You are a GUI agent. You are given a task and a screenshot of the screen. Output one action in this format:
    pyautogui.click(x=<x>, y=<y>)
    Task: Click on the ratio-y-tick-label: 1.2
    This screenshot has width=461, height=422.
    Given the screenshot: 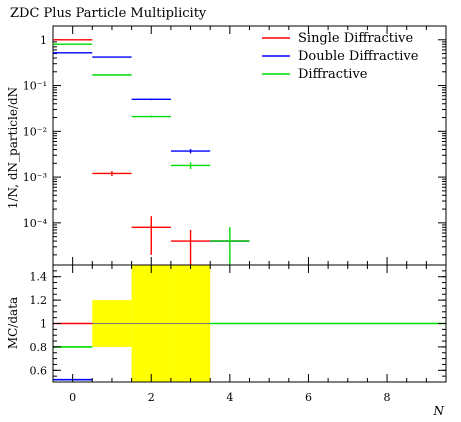 What is the action you would take?
    pyautogui.click(x=39, y=300)
    